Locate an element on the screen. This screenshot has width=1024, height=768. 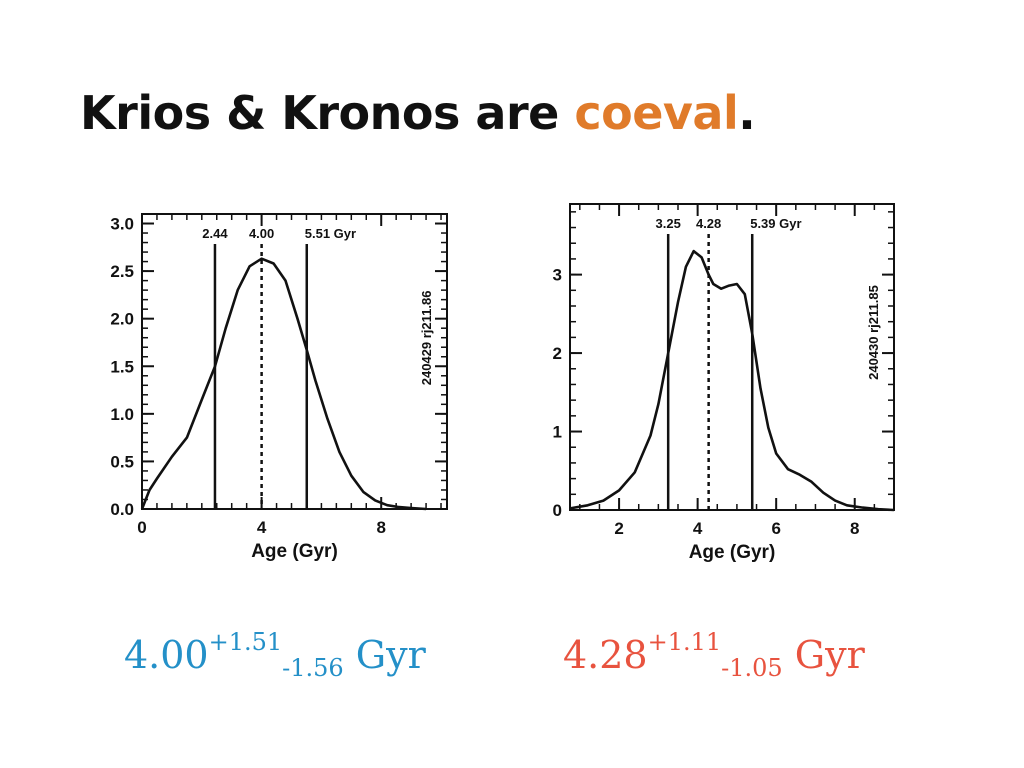
y-tick-label: 3 is located at coordinates (557, 275).